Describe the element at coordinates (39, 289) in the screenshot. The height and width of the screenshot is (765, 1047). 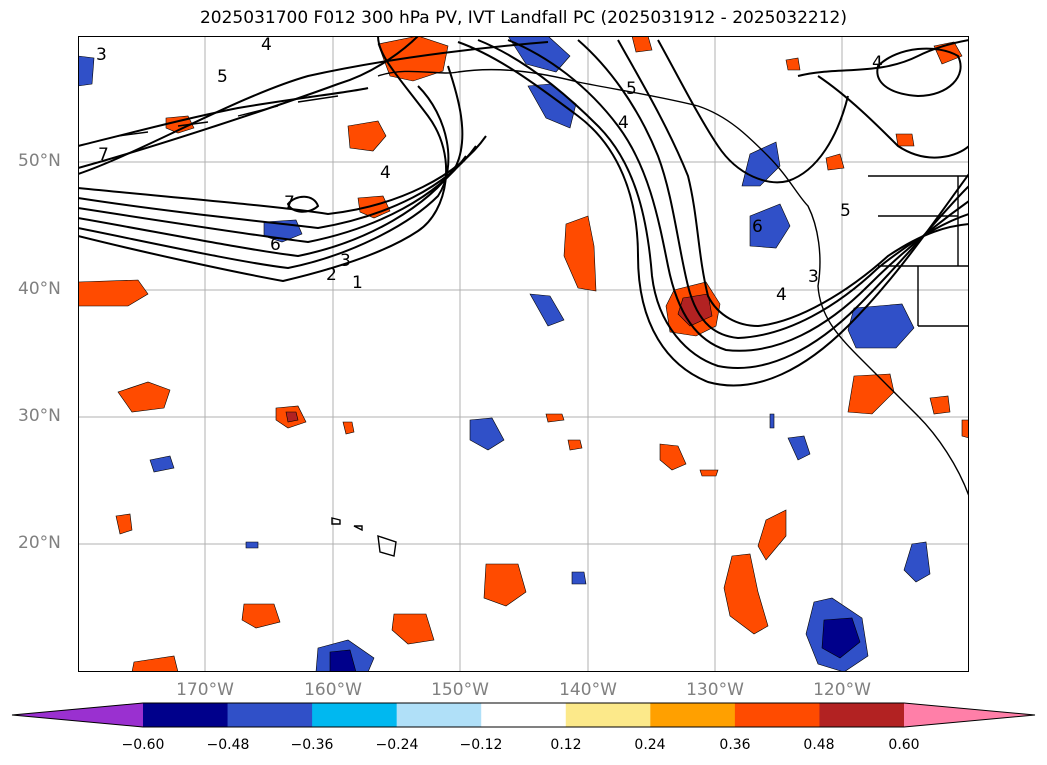
I see `lat-label: 40°N` at that location.